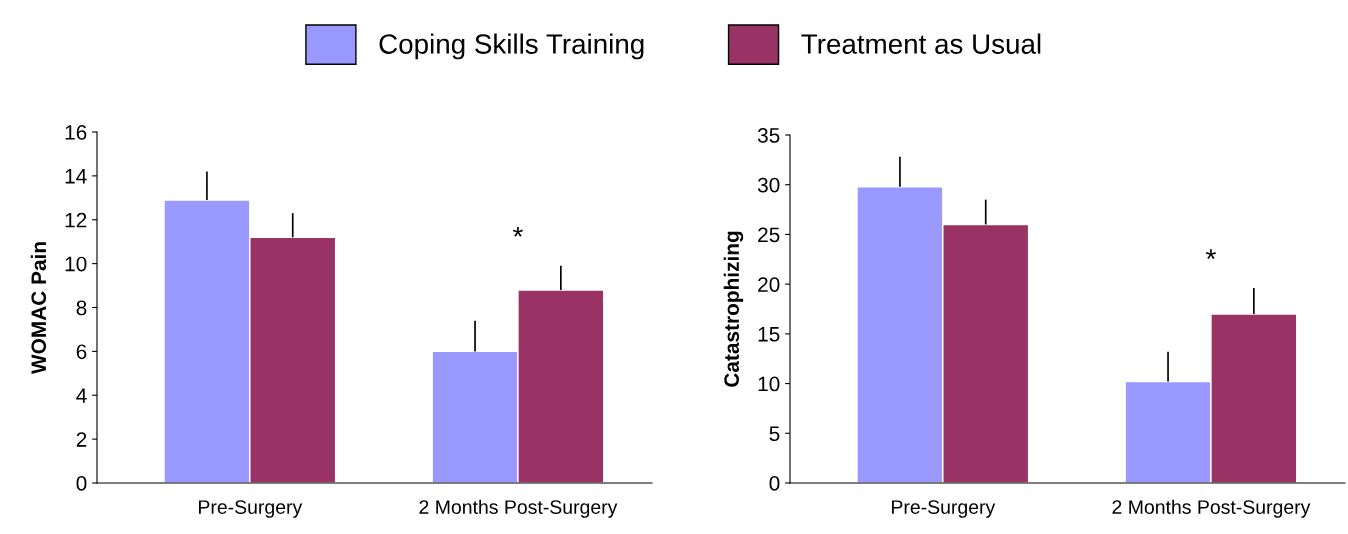  Describe the element at coordinates (81, 395) in the screenshot. I see `y-tick-label: 4` at that location.